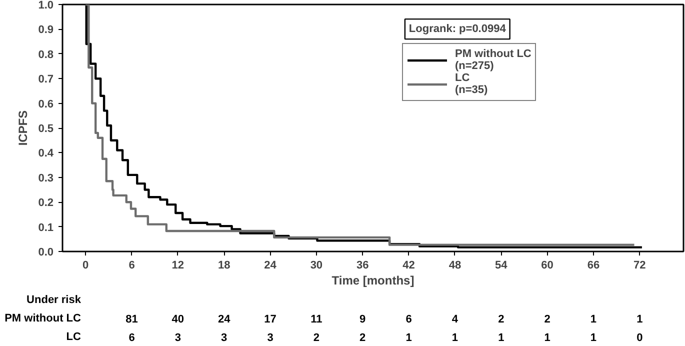  Describe the element at coordinates (471, 84) in the screenshot. I see `legend-label: LC (n=35)` at that location.